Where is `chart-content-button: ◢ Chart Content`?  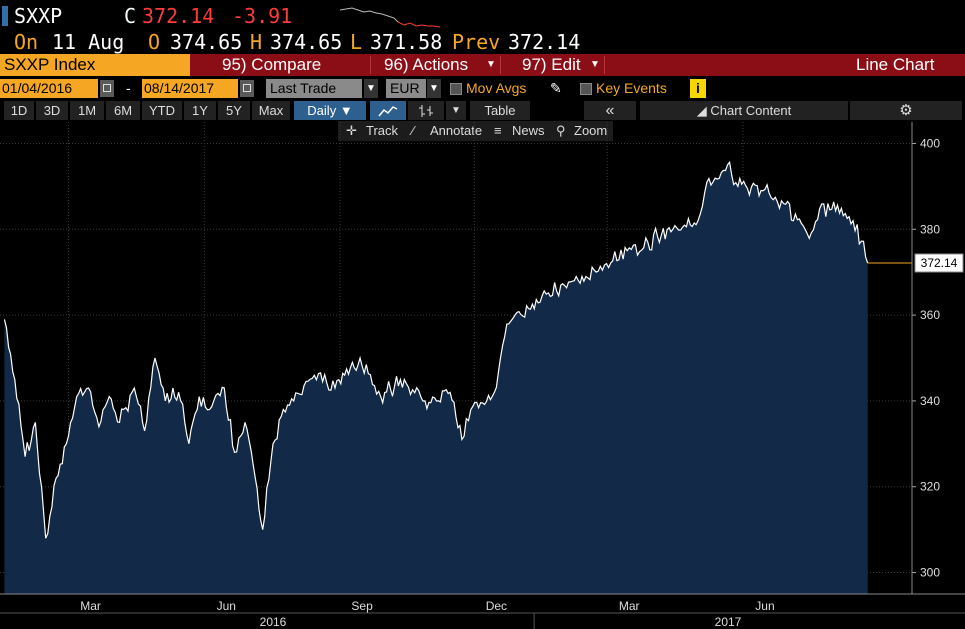 chart-content-button: ◢ Chart Content is located at coordinates (744, 110).